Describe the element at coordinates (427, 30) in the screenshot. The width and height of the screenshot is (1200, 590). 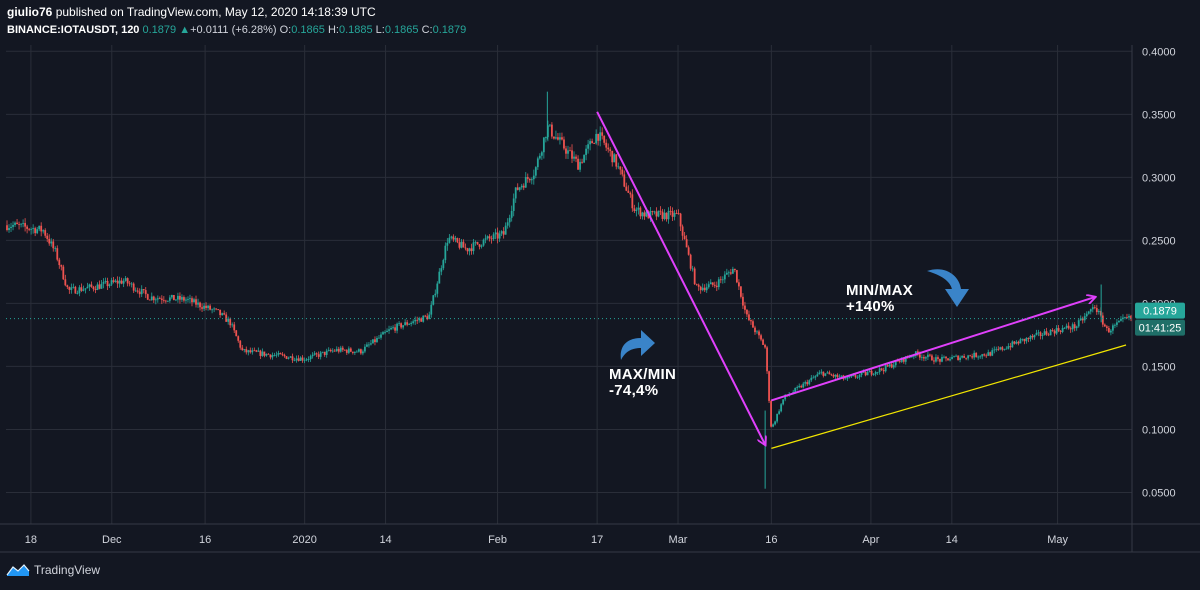
I see `close-label: C:` at that location.